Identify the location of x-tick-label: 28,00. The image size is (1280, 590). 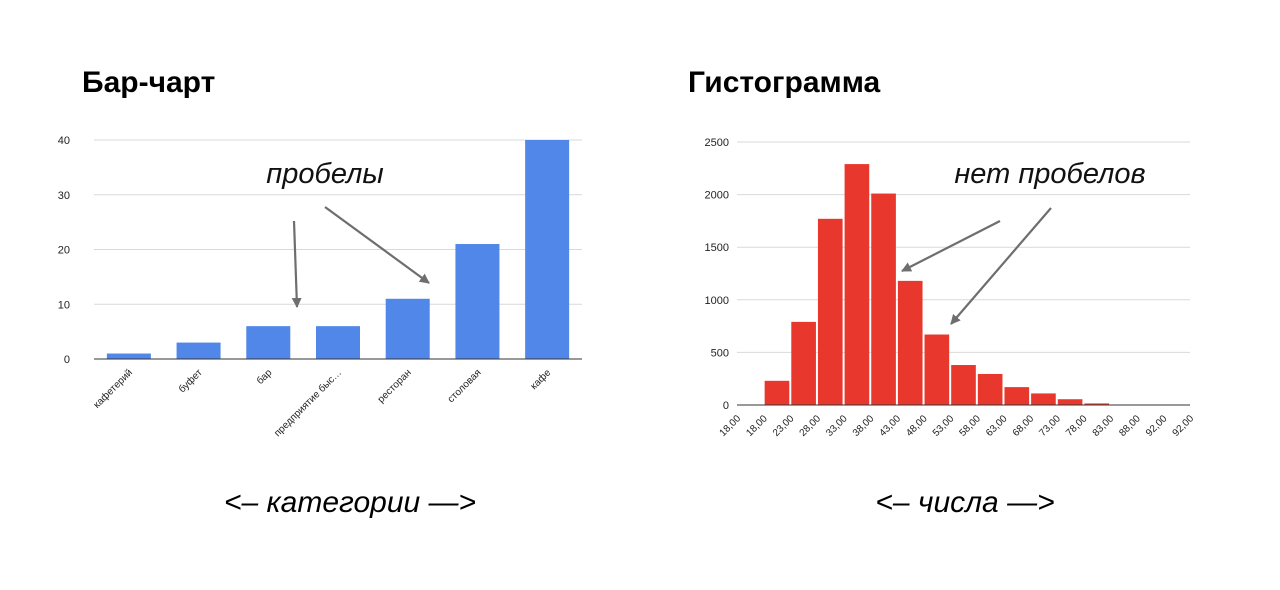
(811, 426).